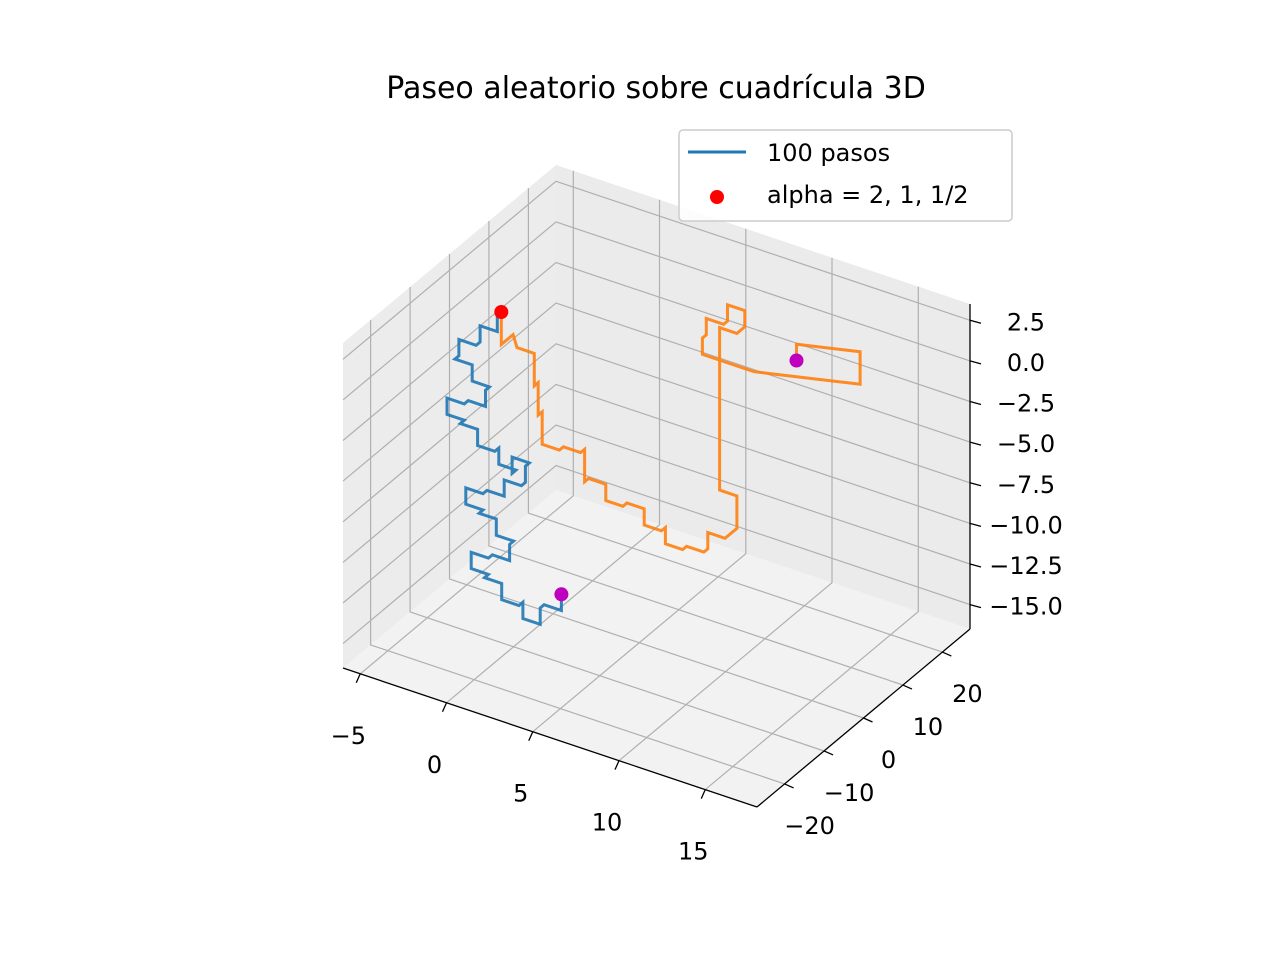 This screenshot has height=960, width=1280. What do you see at coordinates (849, 793) in the screenshot?
I see `y-tick-label: −10` at bounding box center [849, 793].